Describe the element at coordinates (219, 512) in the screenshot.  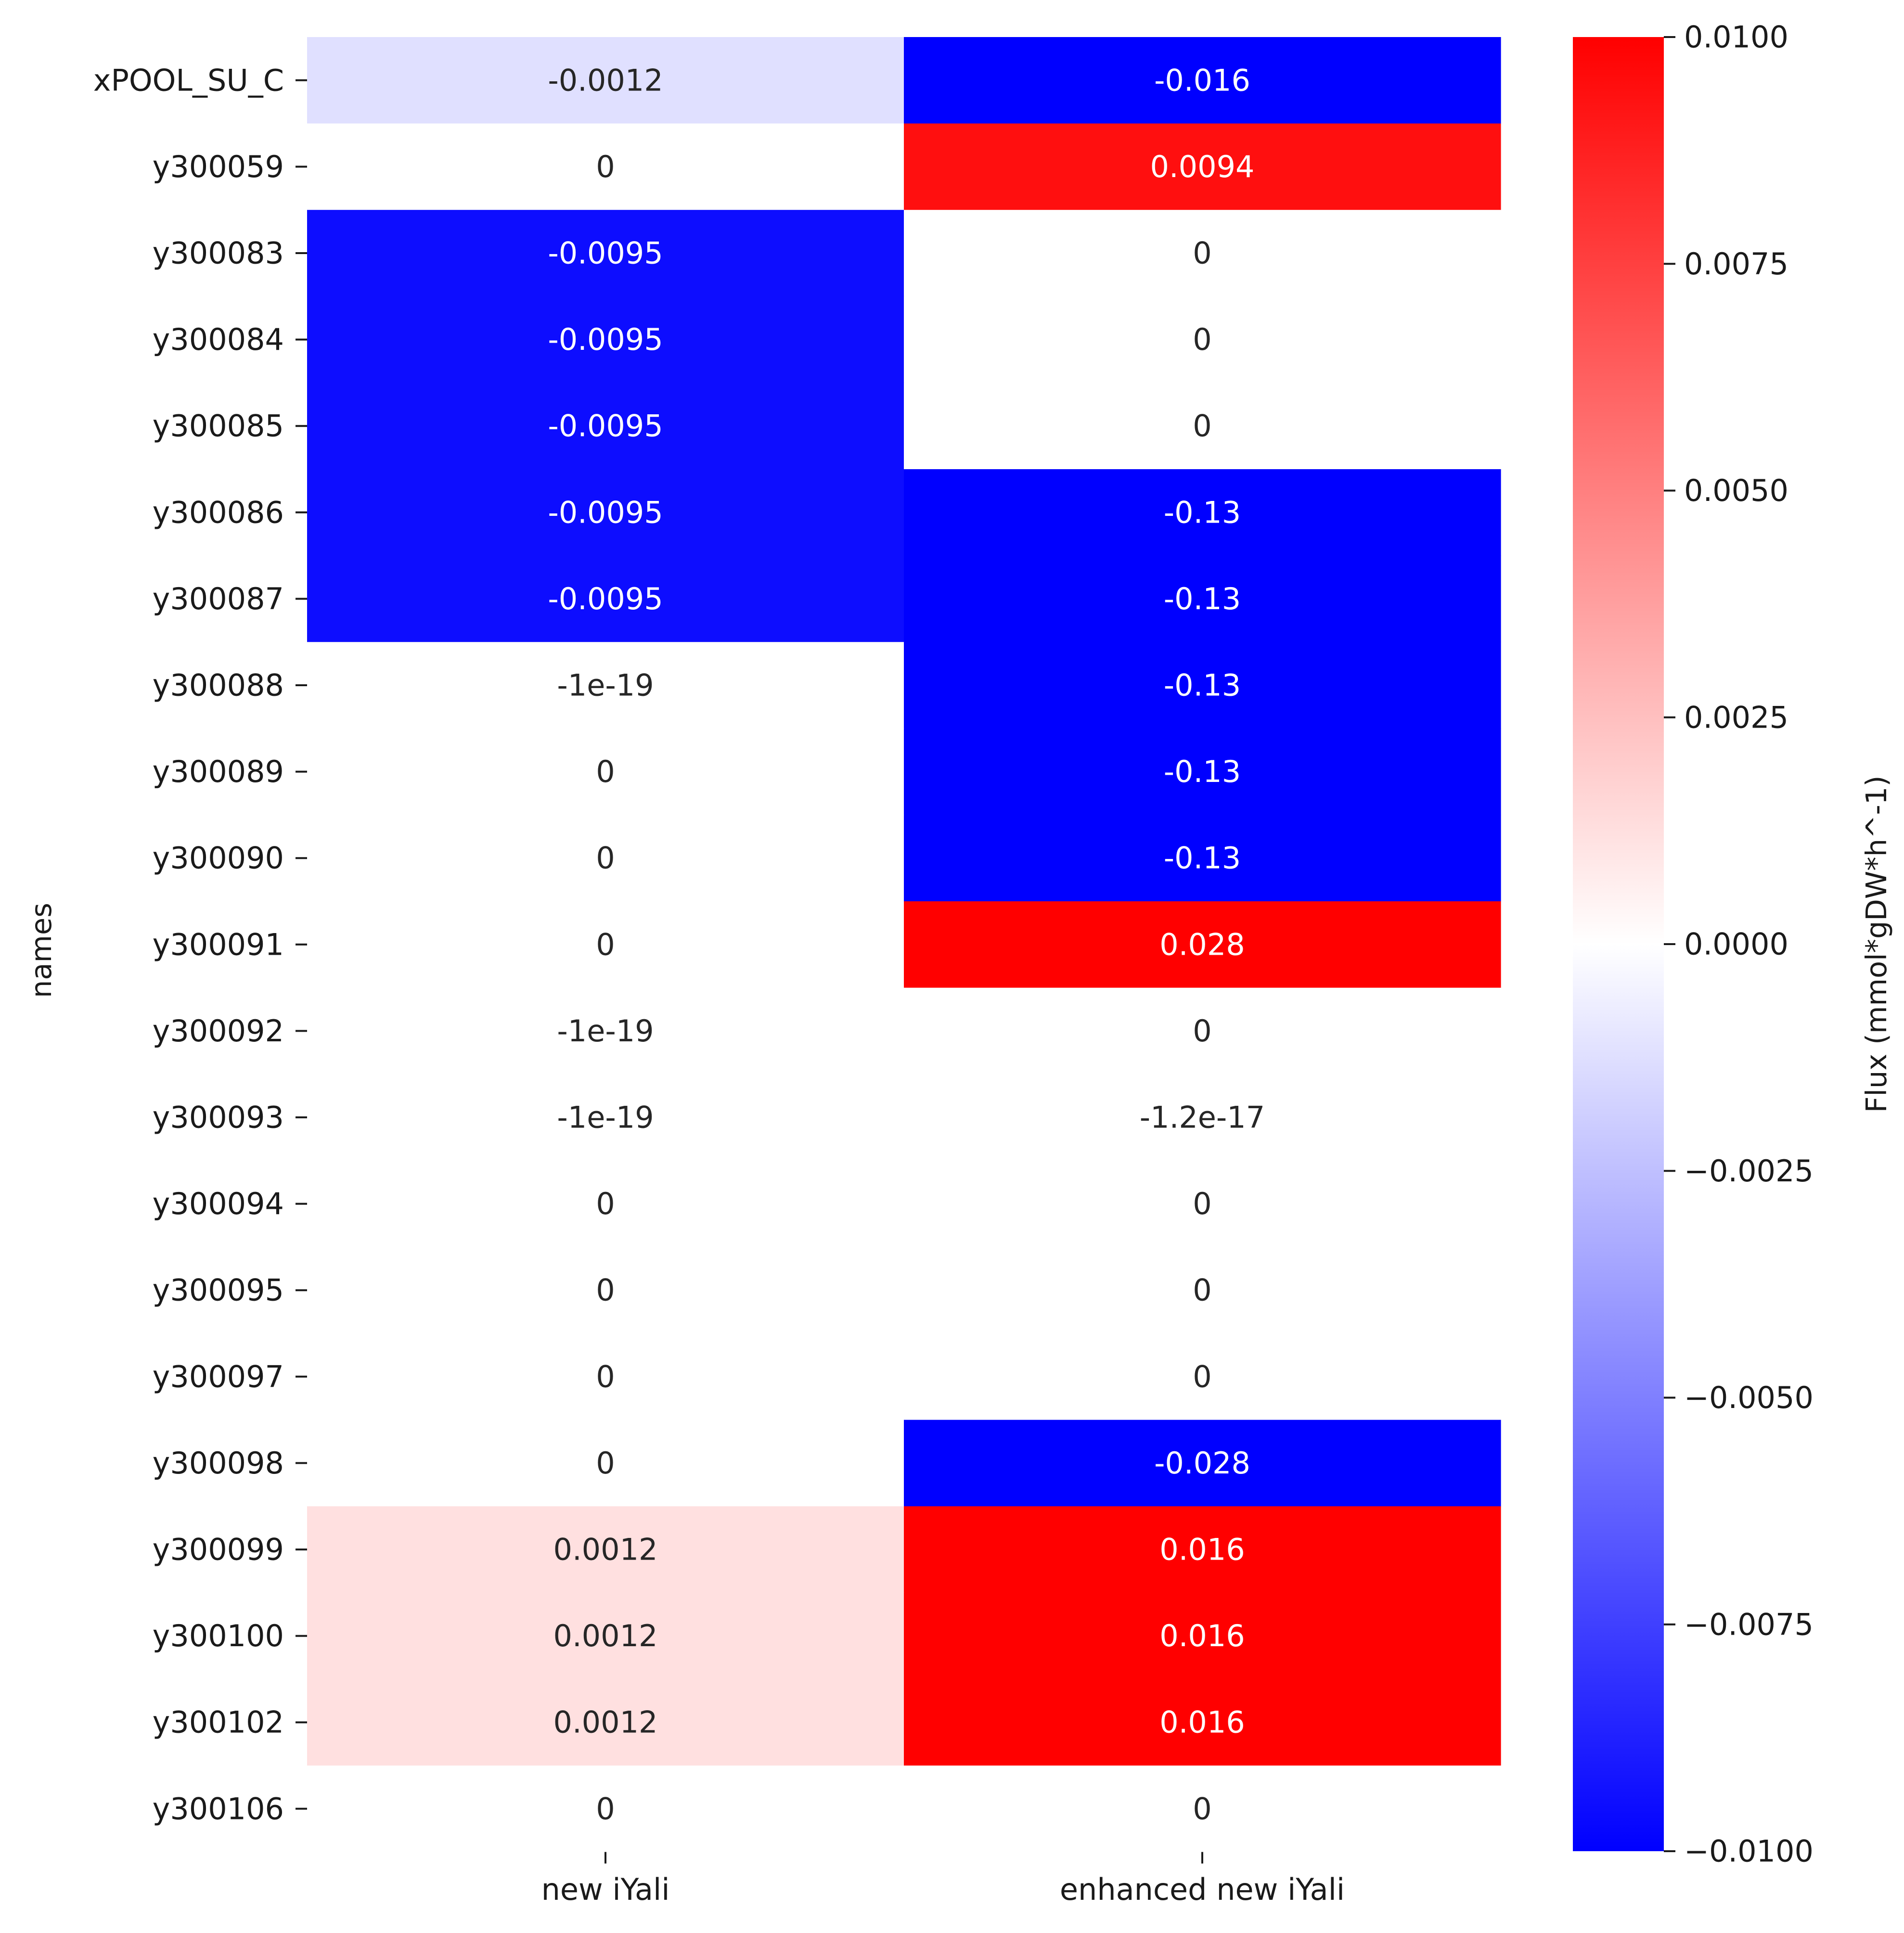
I see `y-tick-label: y300086` at that location.